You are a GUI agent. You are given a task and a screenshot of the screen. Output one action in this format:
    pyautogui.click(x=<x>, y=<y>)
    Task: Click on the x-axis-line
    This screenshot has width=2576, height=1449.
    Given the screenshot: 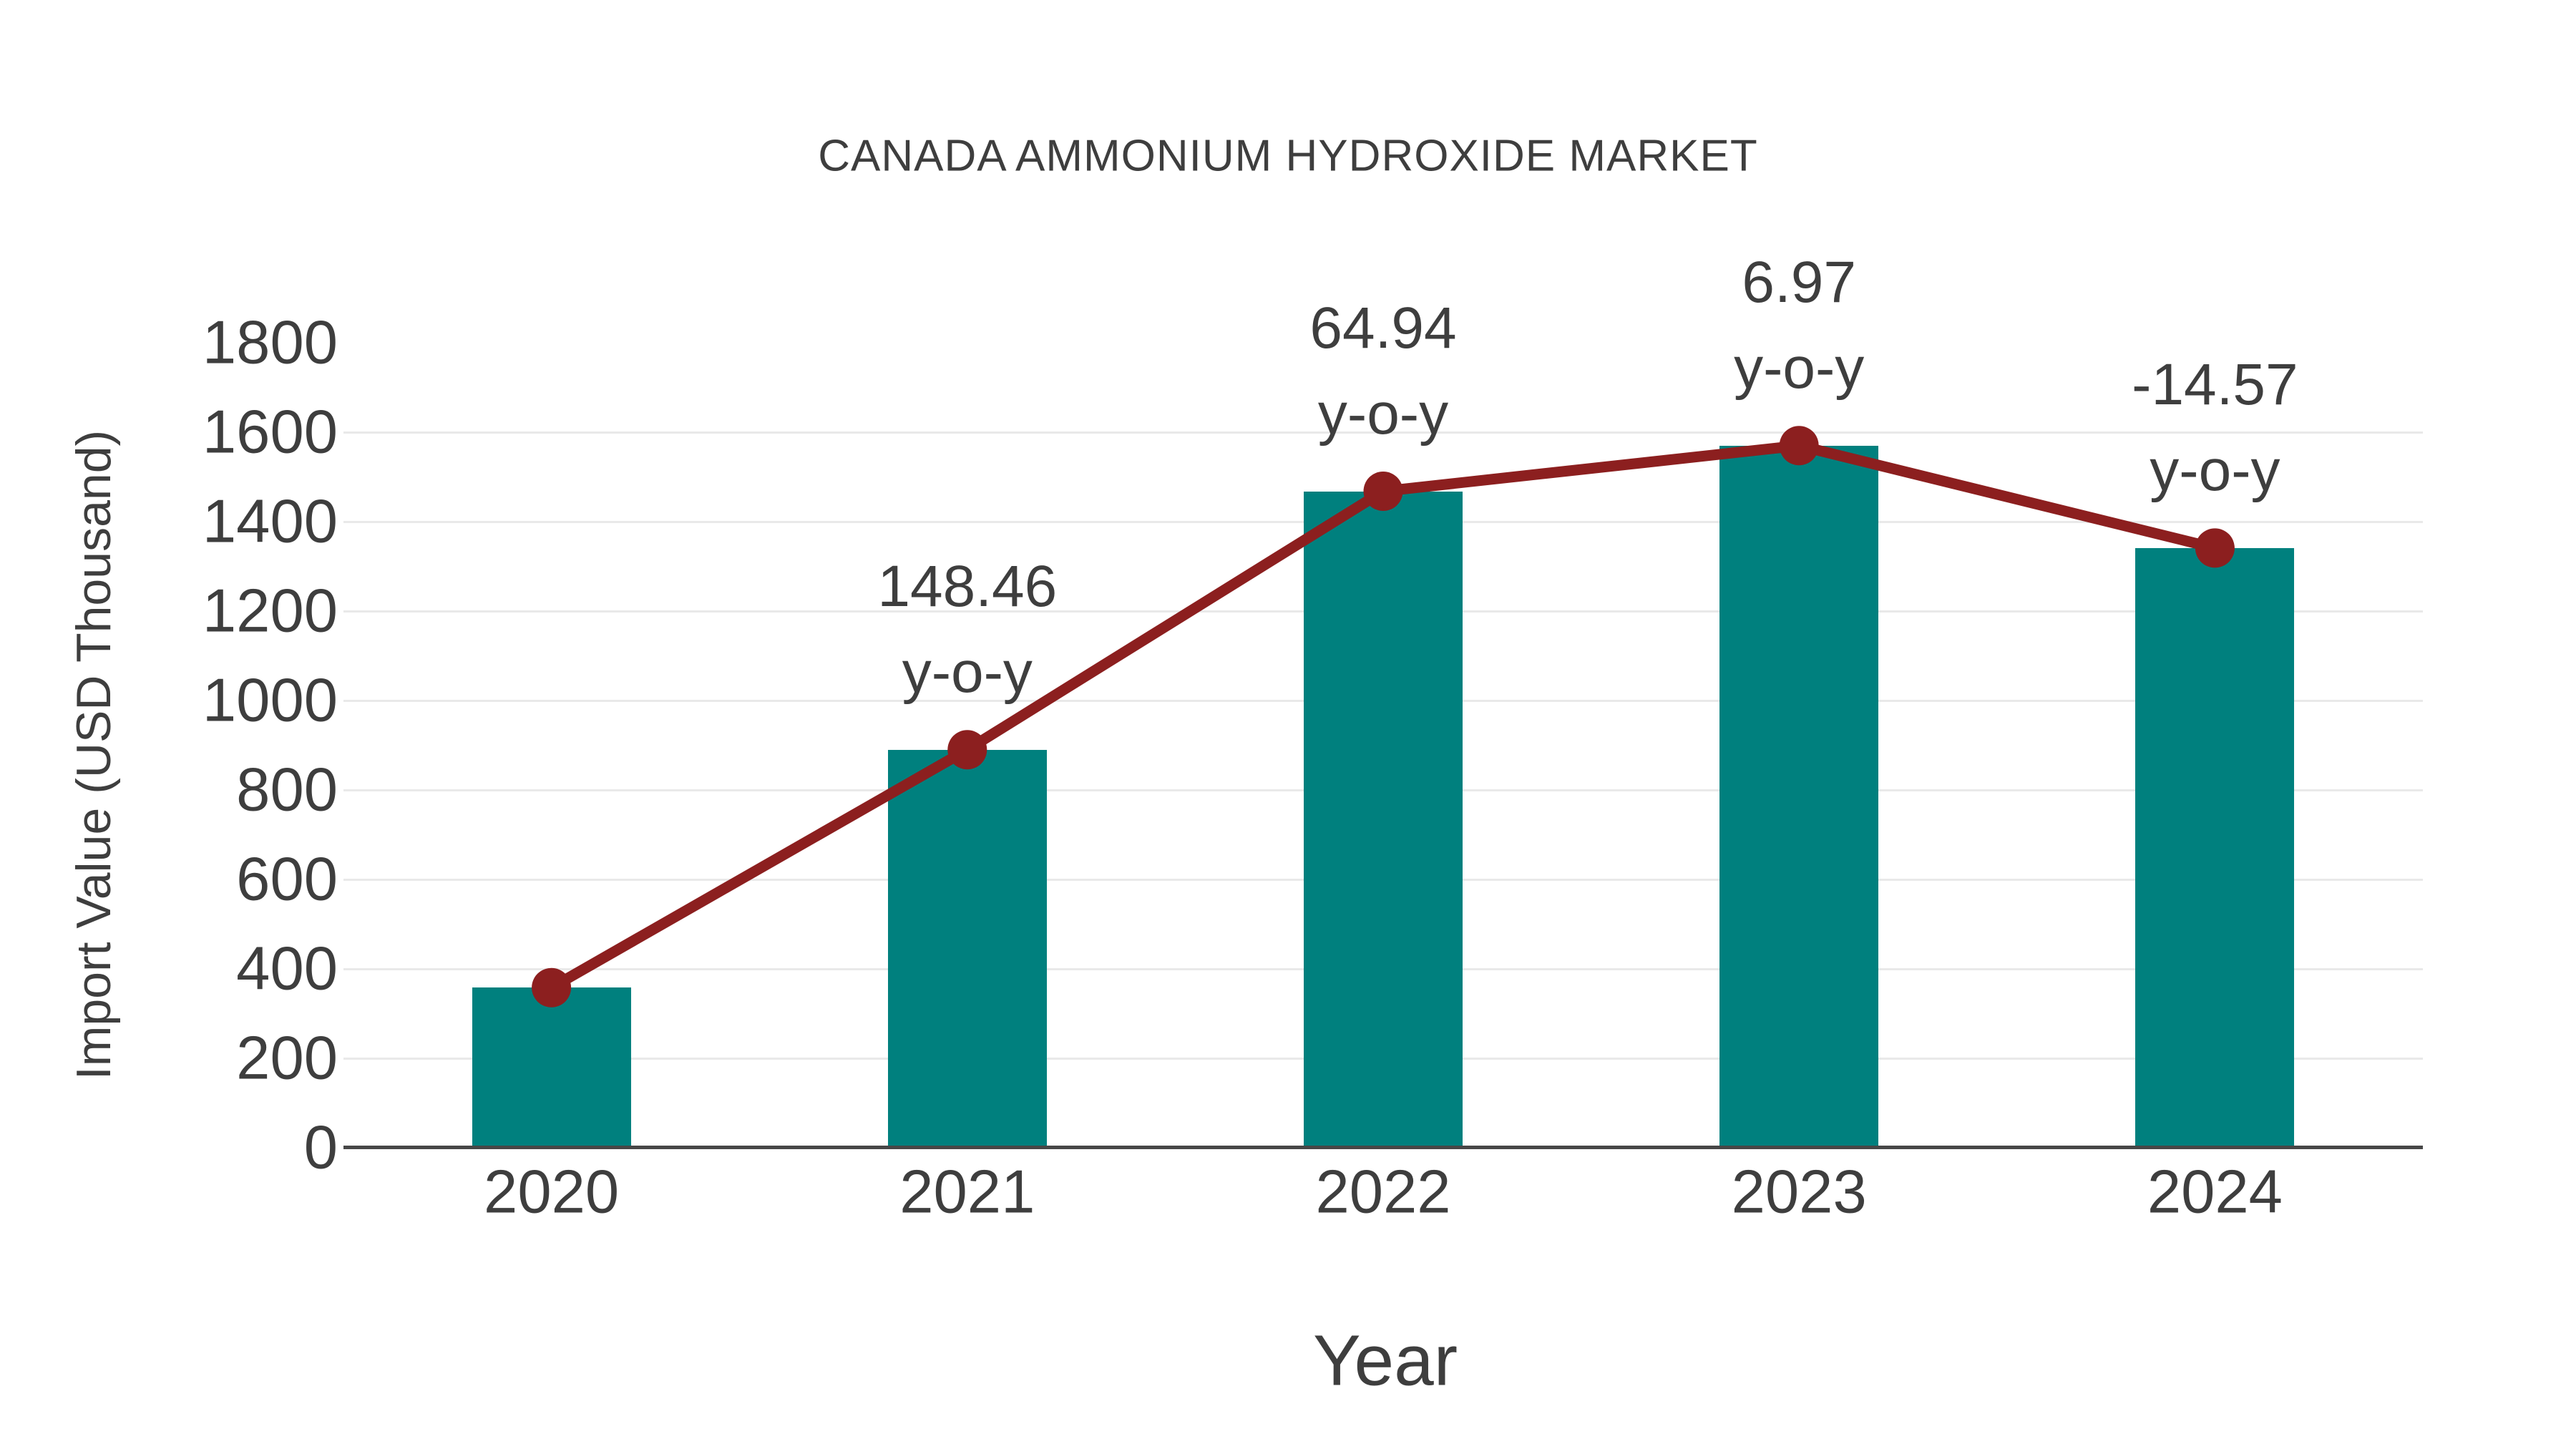 What is the action you would take?
    pyautogui.click(x=1383, y=1147)
    